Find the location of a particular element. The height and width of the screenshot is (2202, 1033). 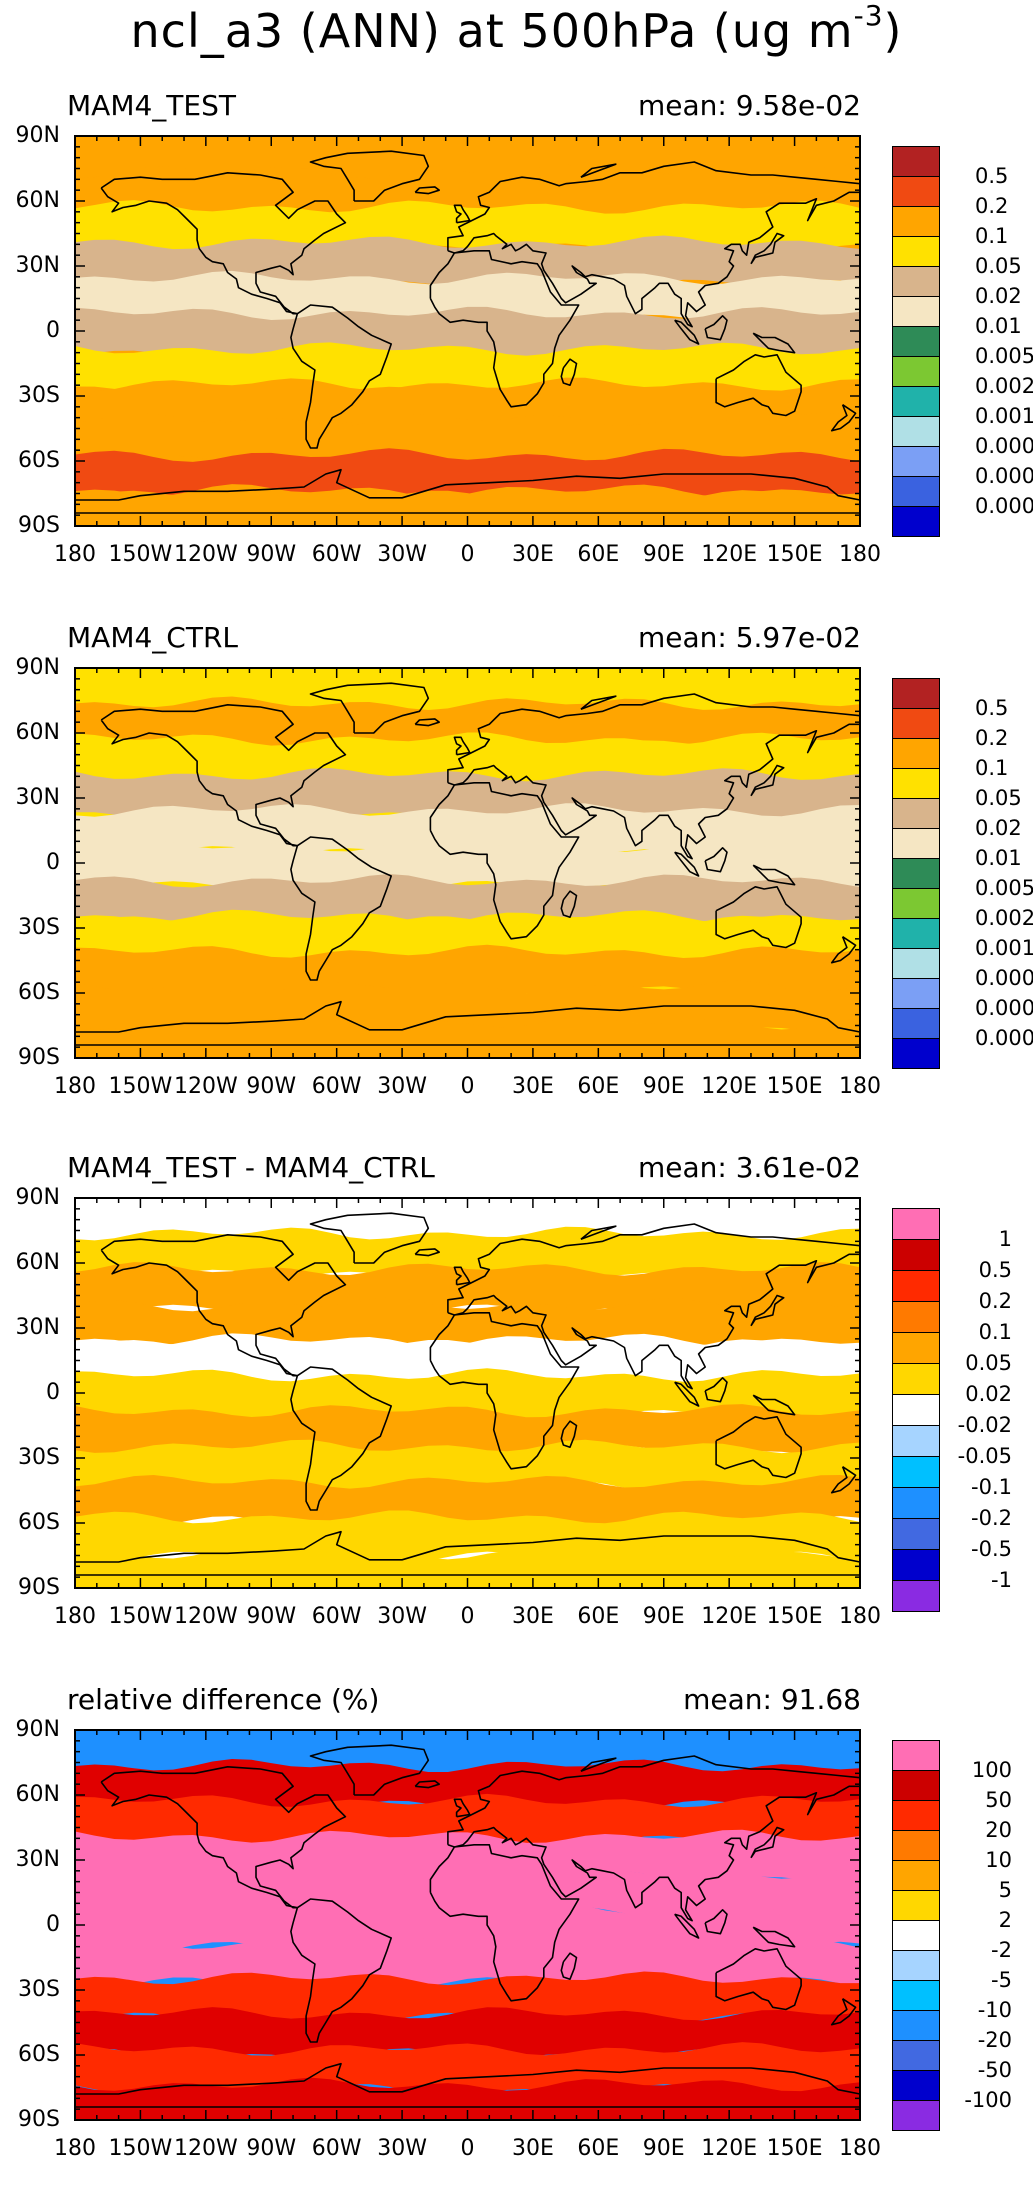

colorbar-label: 50 is located at coordinates (998, 1800).